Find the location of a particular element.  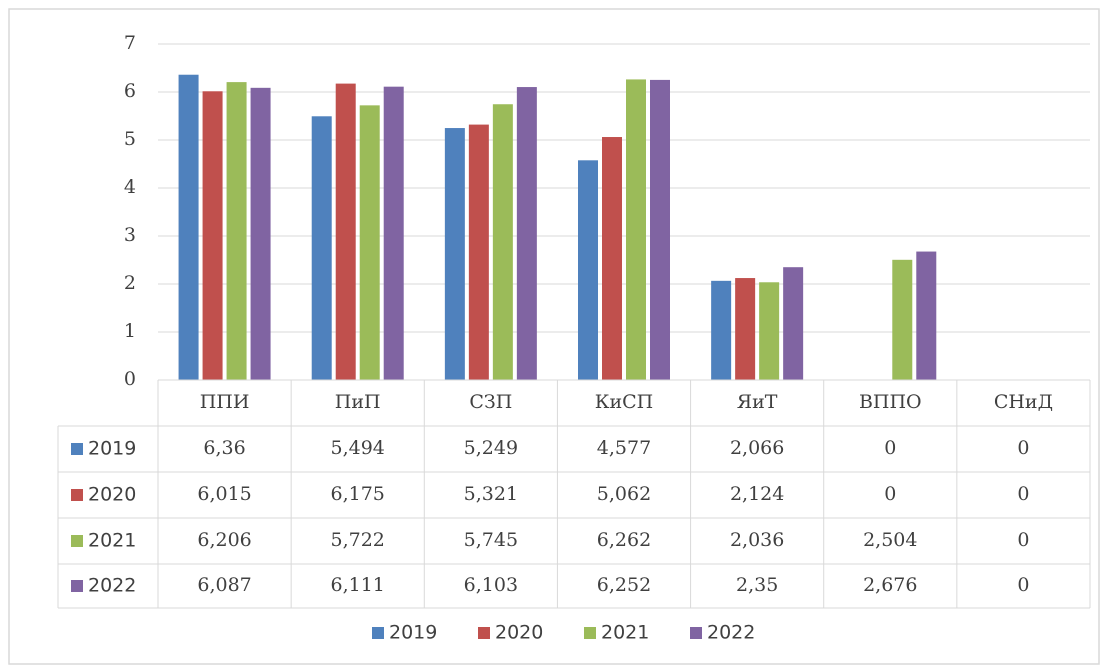

table-value: 6,015 is located at coordinates (224, 494).